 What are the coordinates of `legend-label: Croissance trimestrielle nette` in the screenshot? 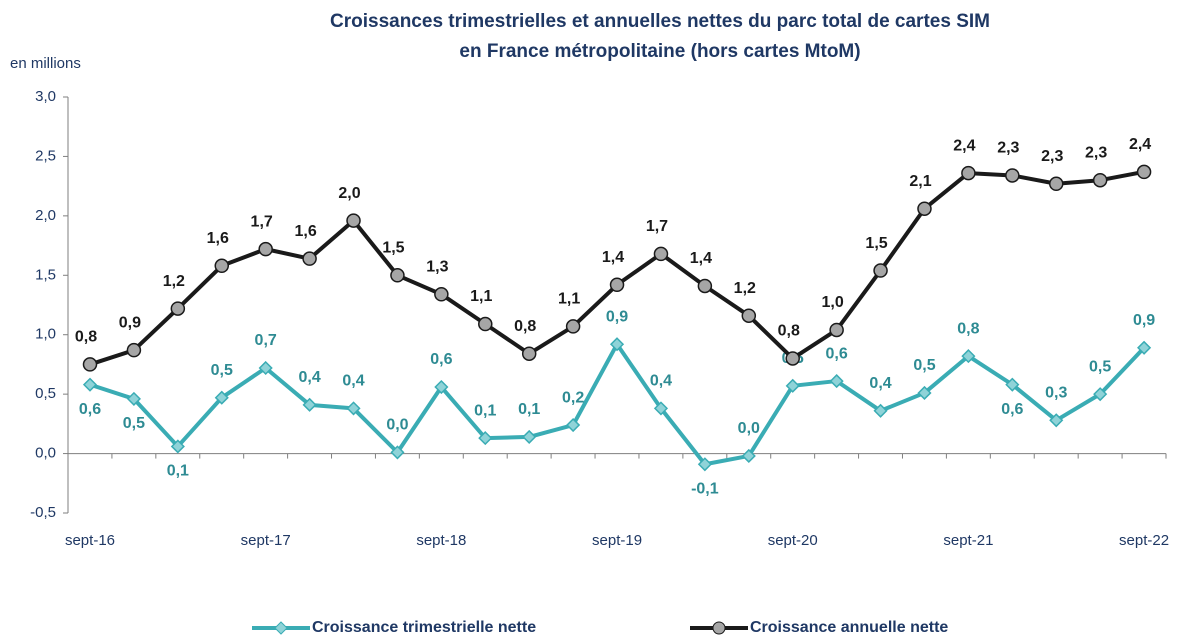 It's located at (424, 627).